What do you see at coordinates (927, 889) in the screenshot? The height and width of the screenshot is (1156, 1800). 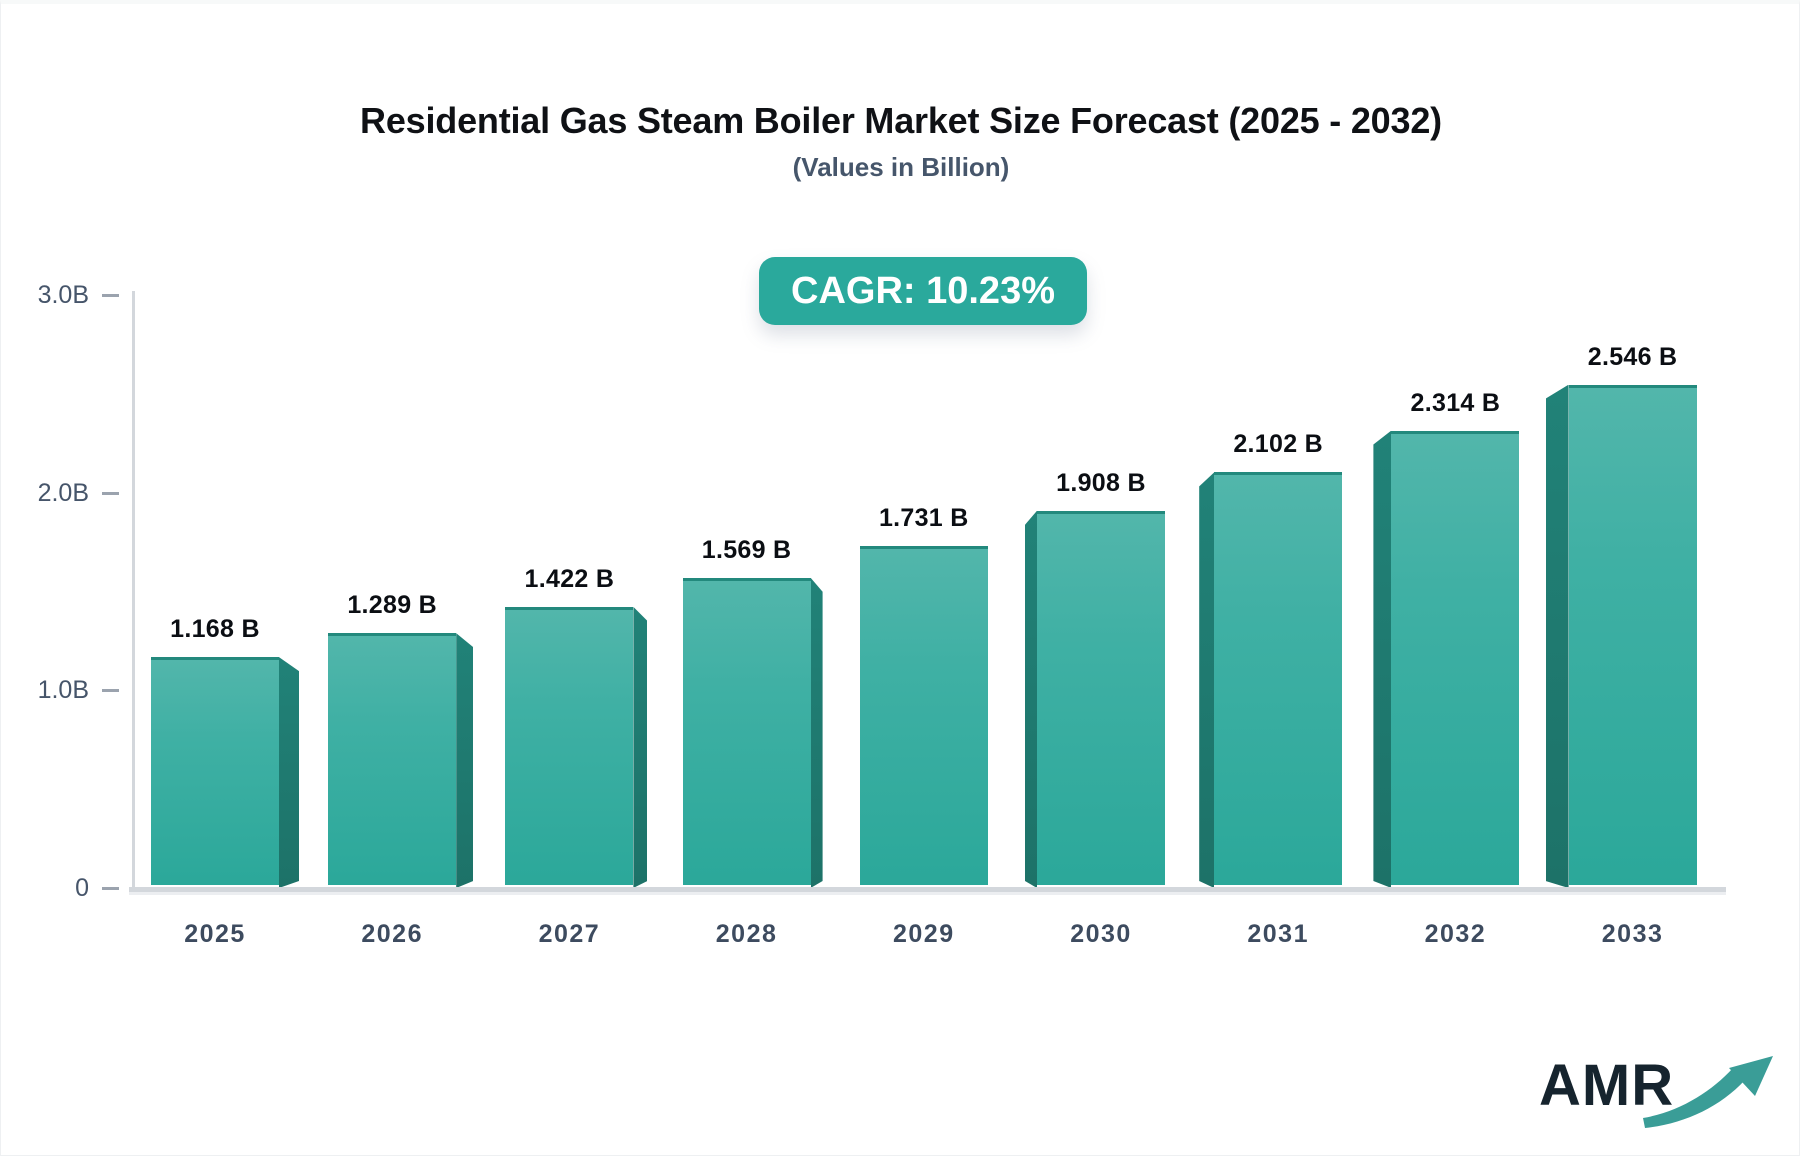 I see `x-axis-line` at bounding box center [927, 889].